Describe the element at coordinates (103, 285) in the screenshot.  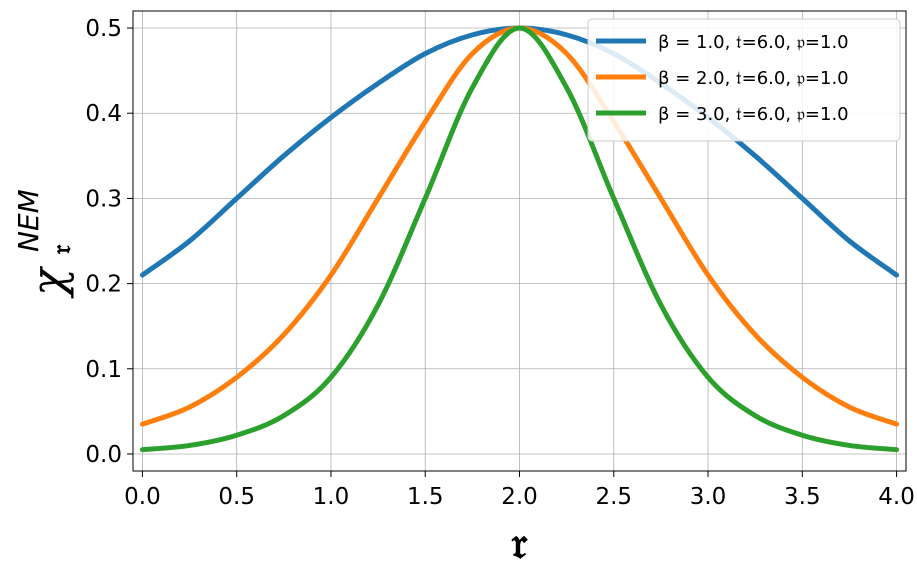
I see `y-tick-label: 0.2` at that location.